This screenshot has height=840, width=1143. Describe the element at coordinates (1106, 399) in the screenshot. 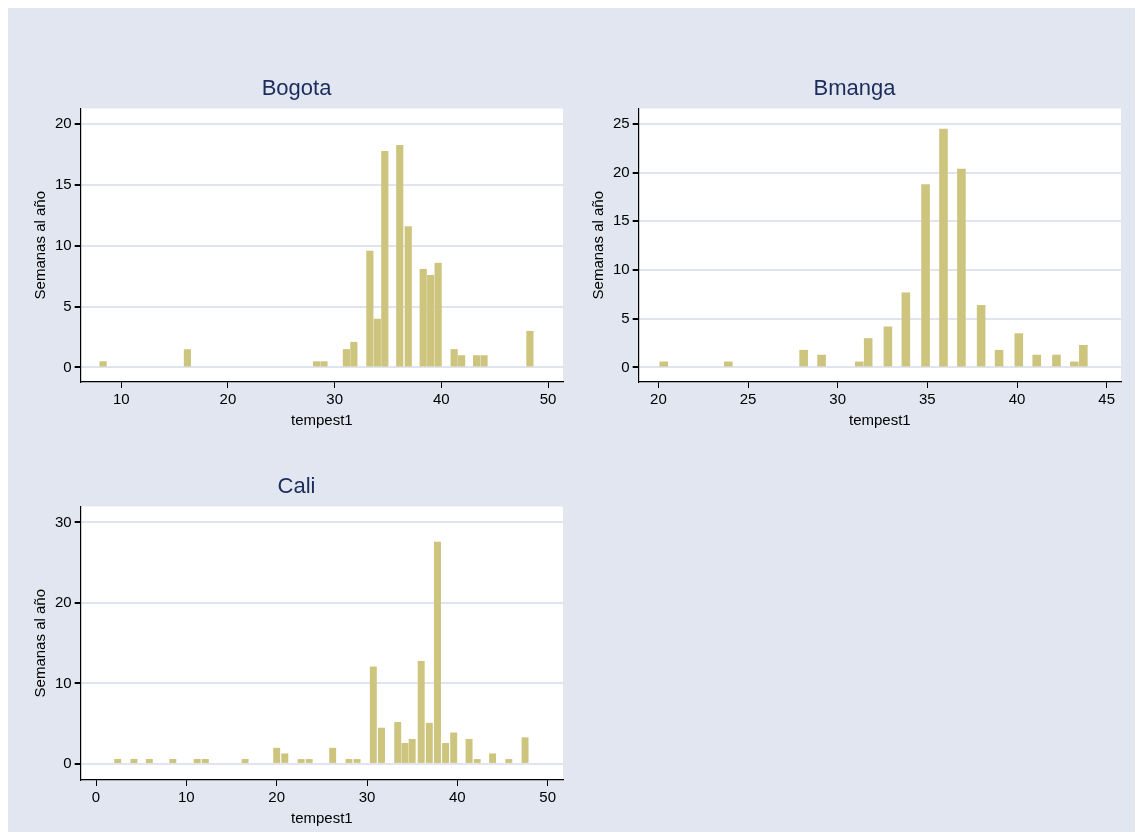

I see `x-tick-label: 45` at that location.